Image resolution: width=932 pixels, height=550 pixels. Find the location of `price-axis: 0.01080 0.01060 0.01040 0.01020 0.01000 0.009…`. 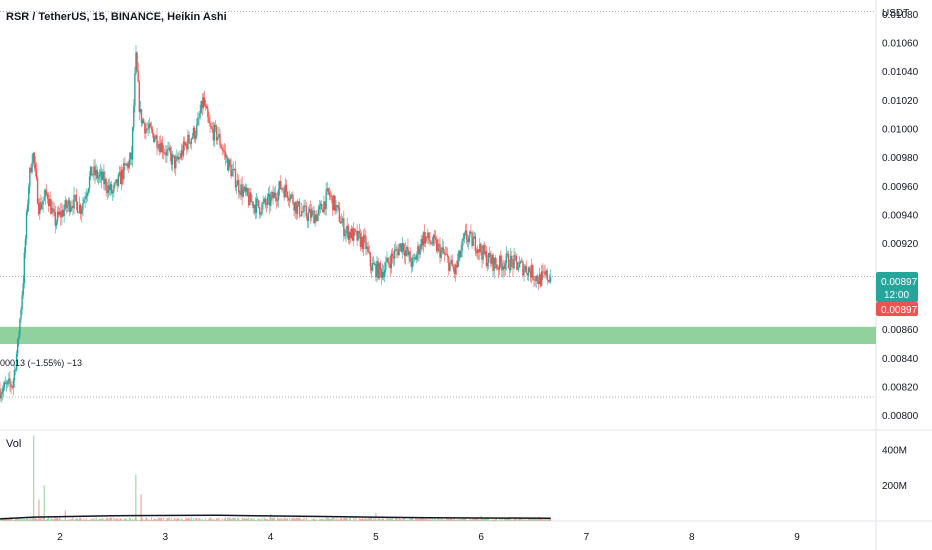

price-axis: 0.01080 0.01060 0.01040 0.01020 0.01000 0.009… is located at coordinates (900, 216).